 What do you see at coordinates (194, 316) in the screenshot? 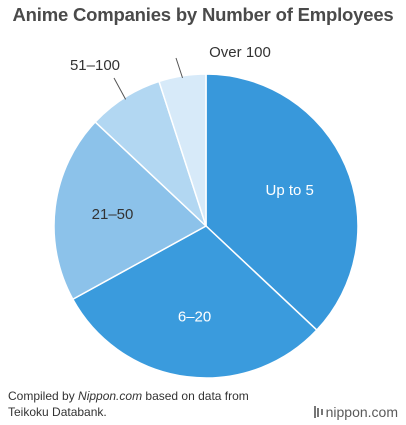
I see `slice-label: 6–20` at bounding box center [194, 316].